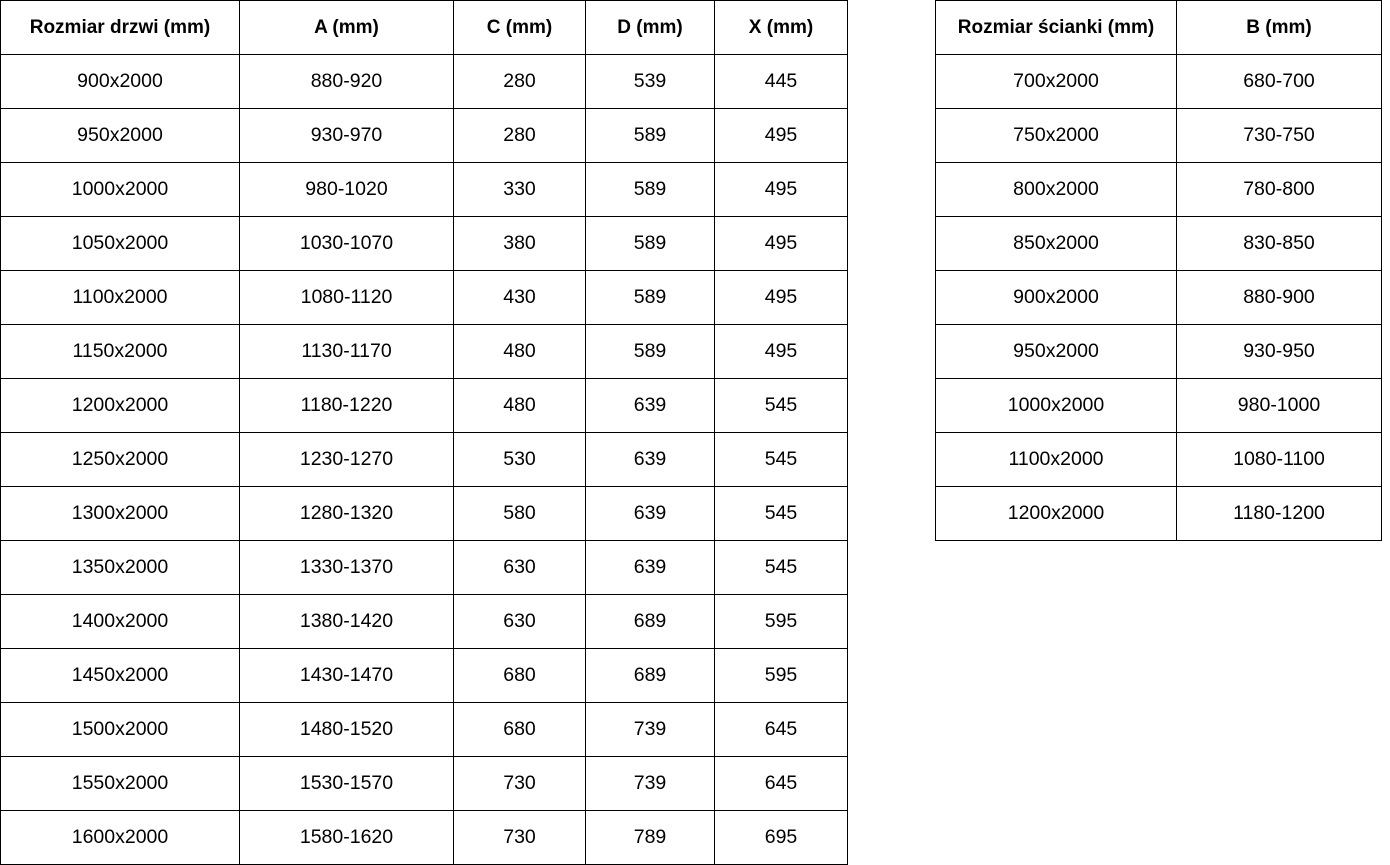 This screenshot has height=865, width=1390. Describe the element at coordinates (346, 621) in the screenshot. I see `cell-a: 1380-1420` at that location.